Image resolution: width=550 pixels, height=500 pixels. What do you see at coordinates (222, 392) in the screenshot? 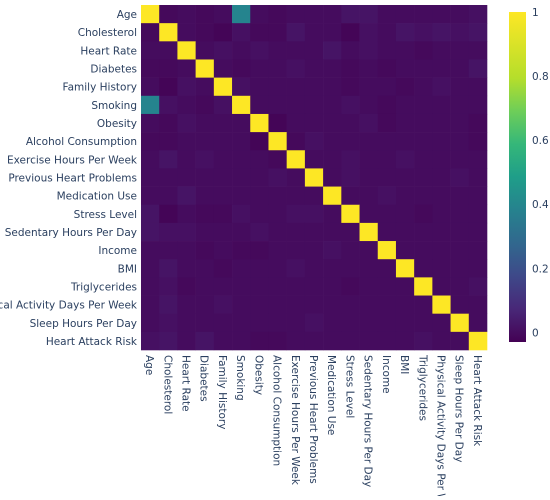
I see `x-tick-label: Family History` at bounding box center [222, 392].